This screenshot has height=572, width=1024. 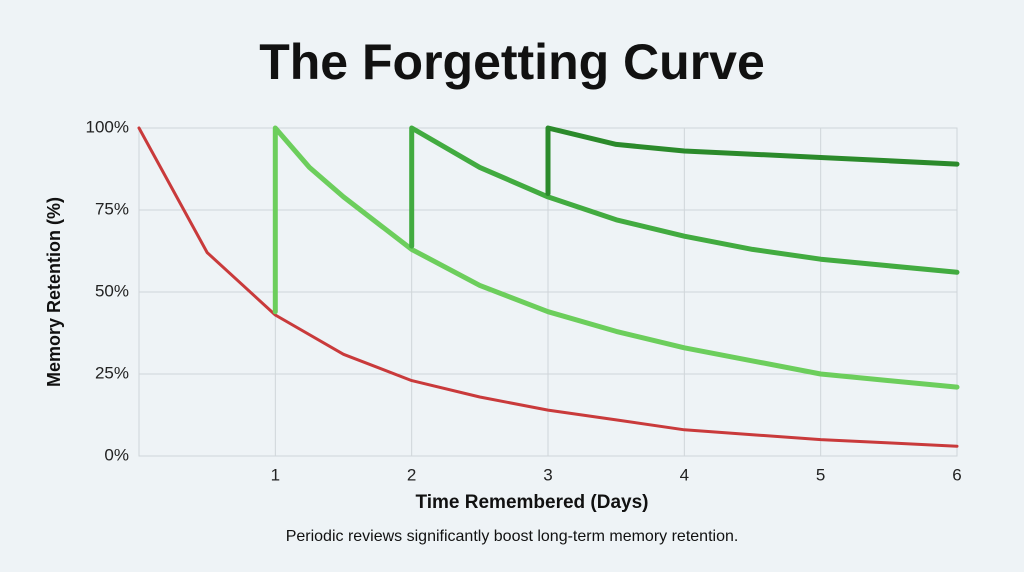 What do you see at coordinates (820, 474) in the screenshot?
I see `x-tick-label: 5` at bounding box center [820, 474].